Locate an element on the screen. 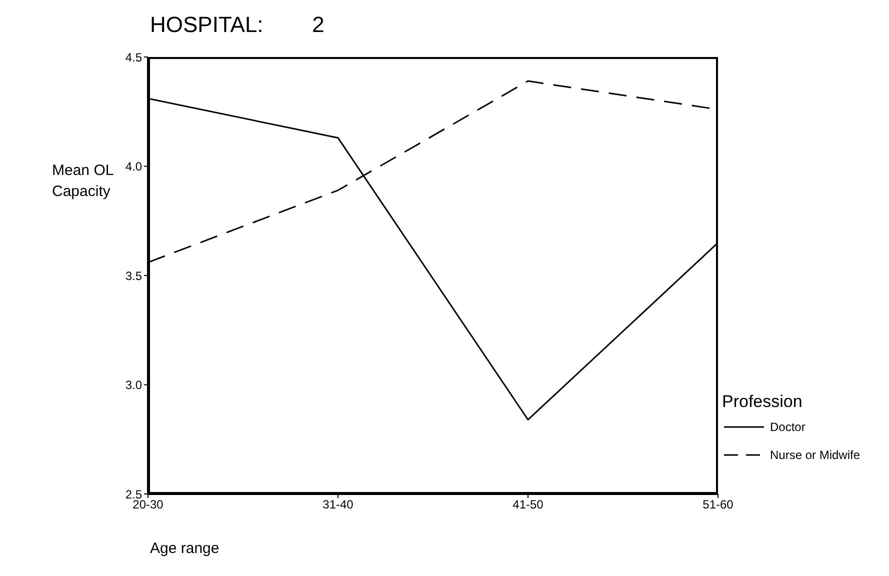  legend-label: Nurse or Midwife is located at coordinates (815, 455).